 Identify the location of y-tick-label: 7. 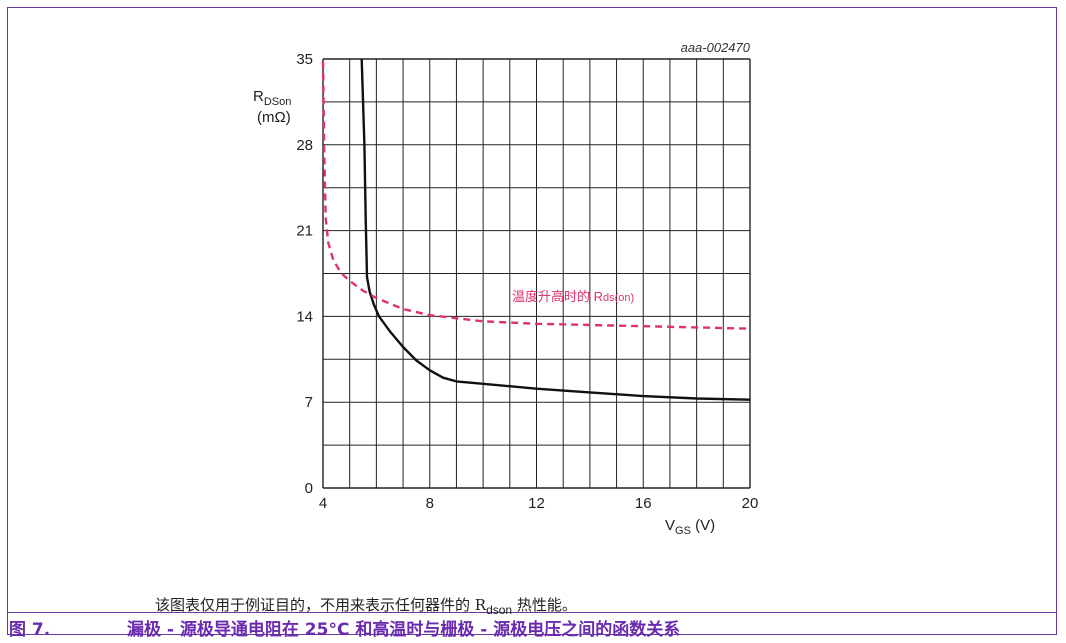
(309, 402).